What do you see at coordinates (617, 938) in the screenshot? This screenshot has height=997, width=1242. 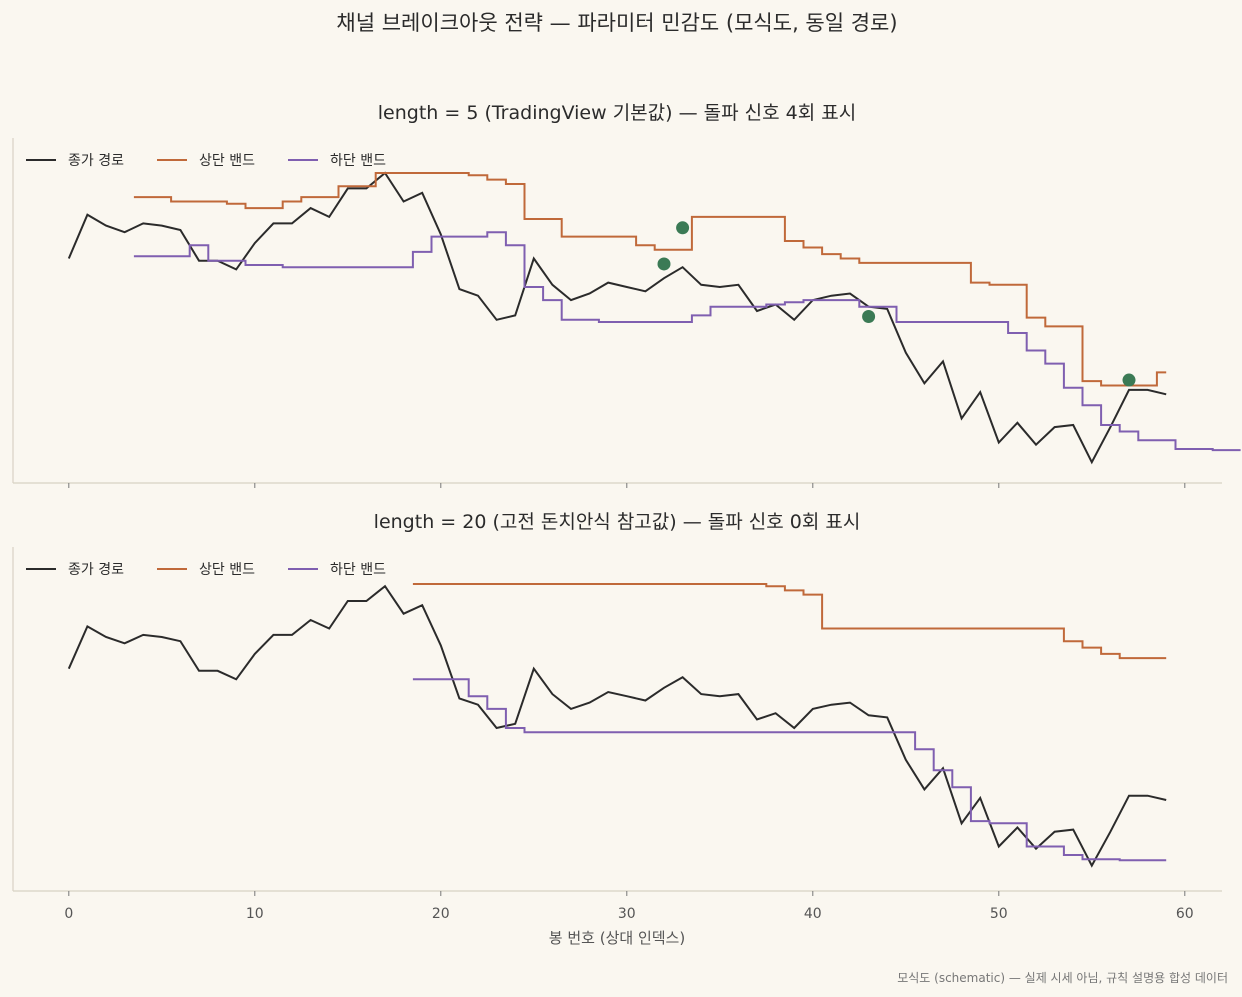 I see `x-axis-label: 봉 번호 (상대 인덱스)` at bounding box center [617, 938].